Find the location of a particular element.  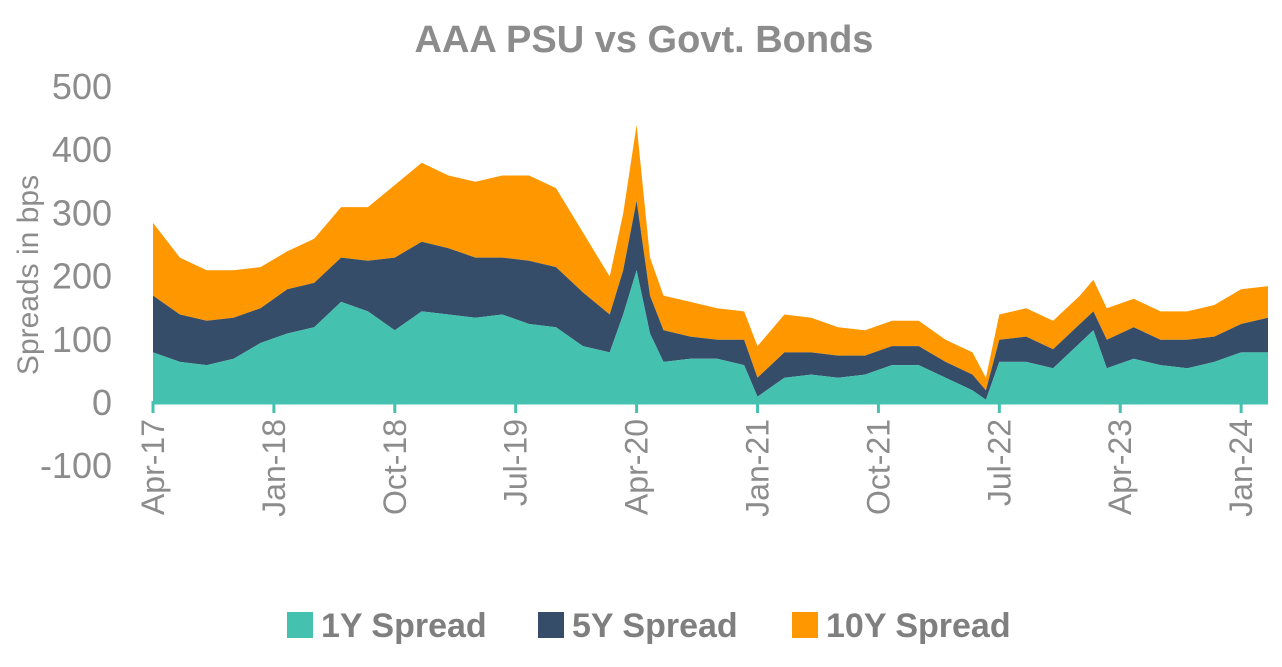

x-tick-label: Apr-23 is located at coordinates (1120, 467).